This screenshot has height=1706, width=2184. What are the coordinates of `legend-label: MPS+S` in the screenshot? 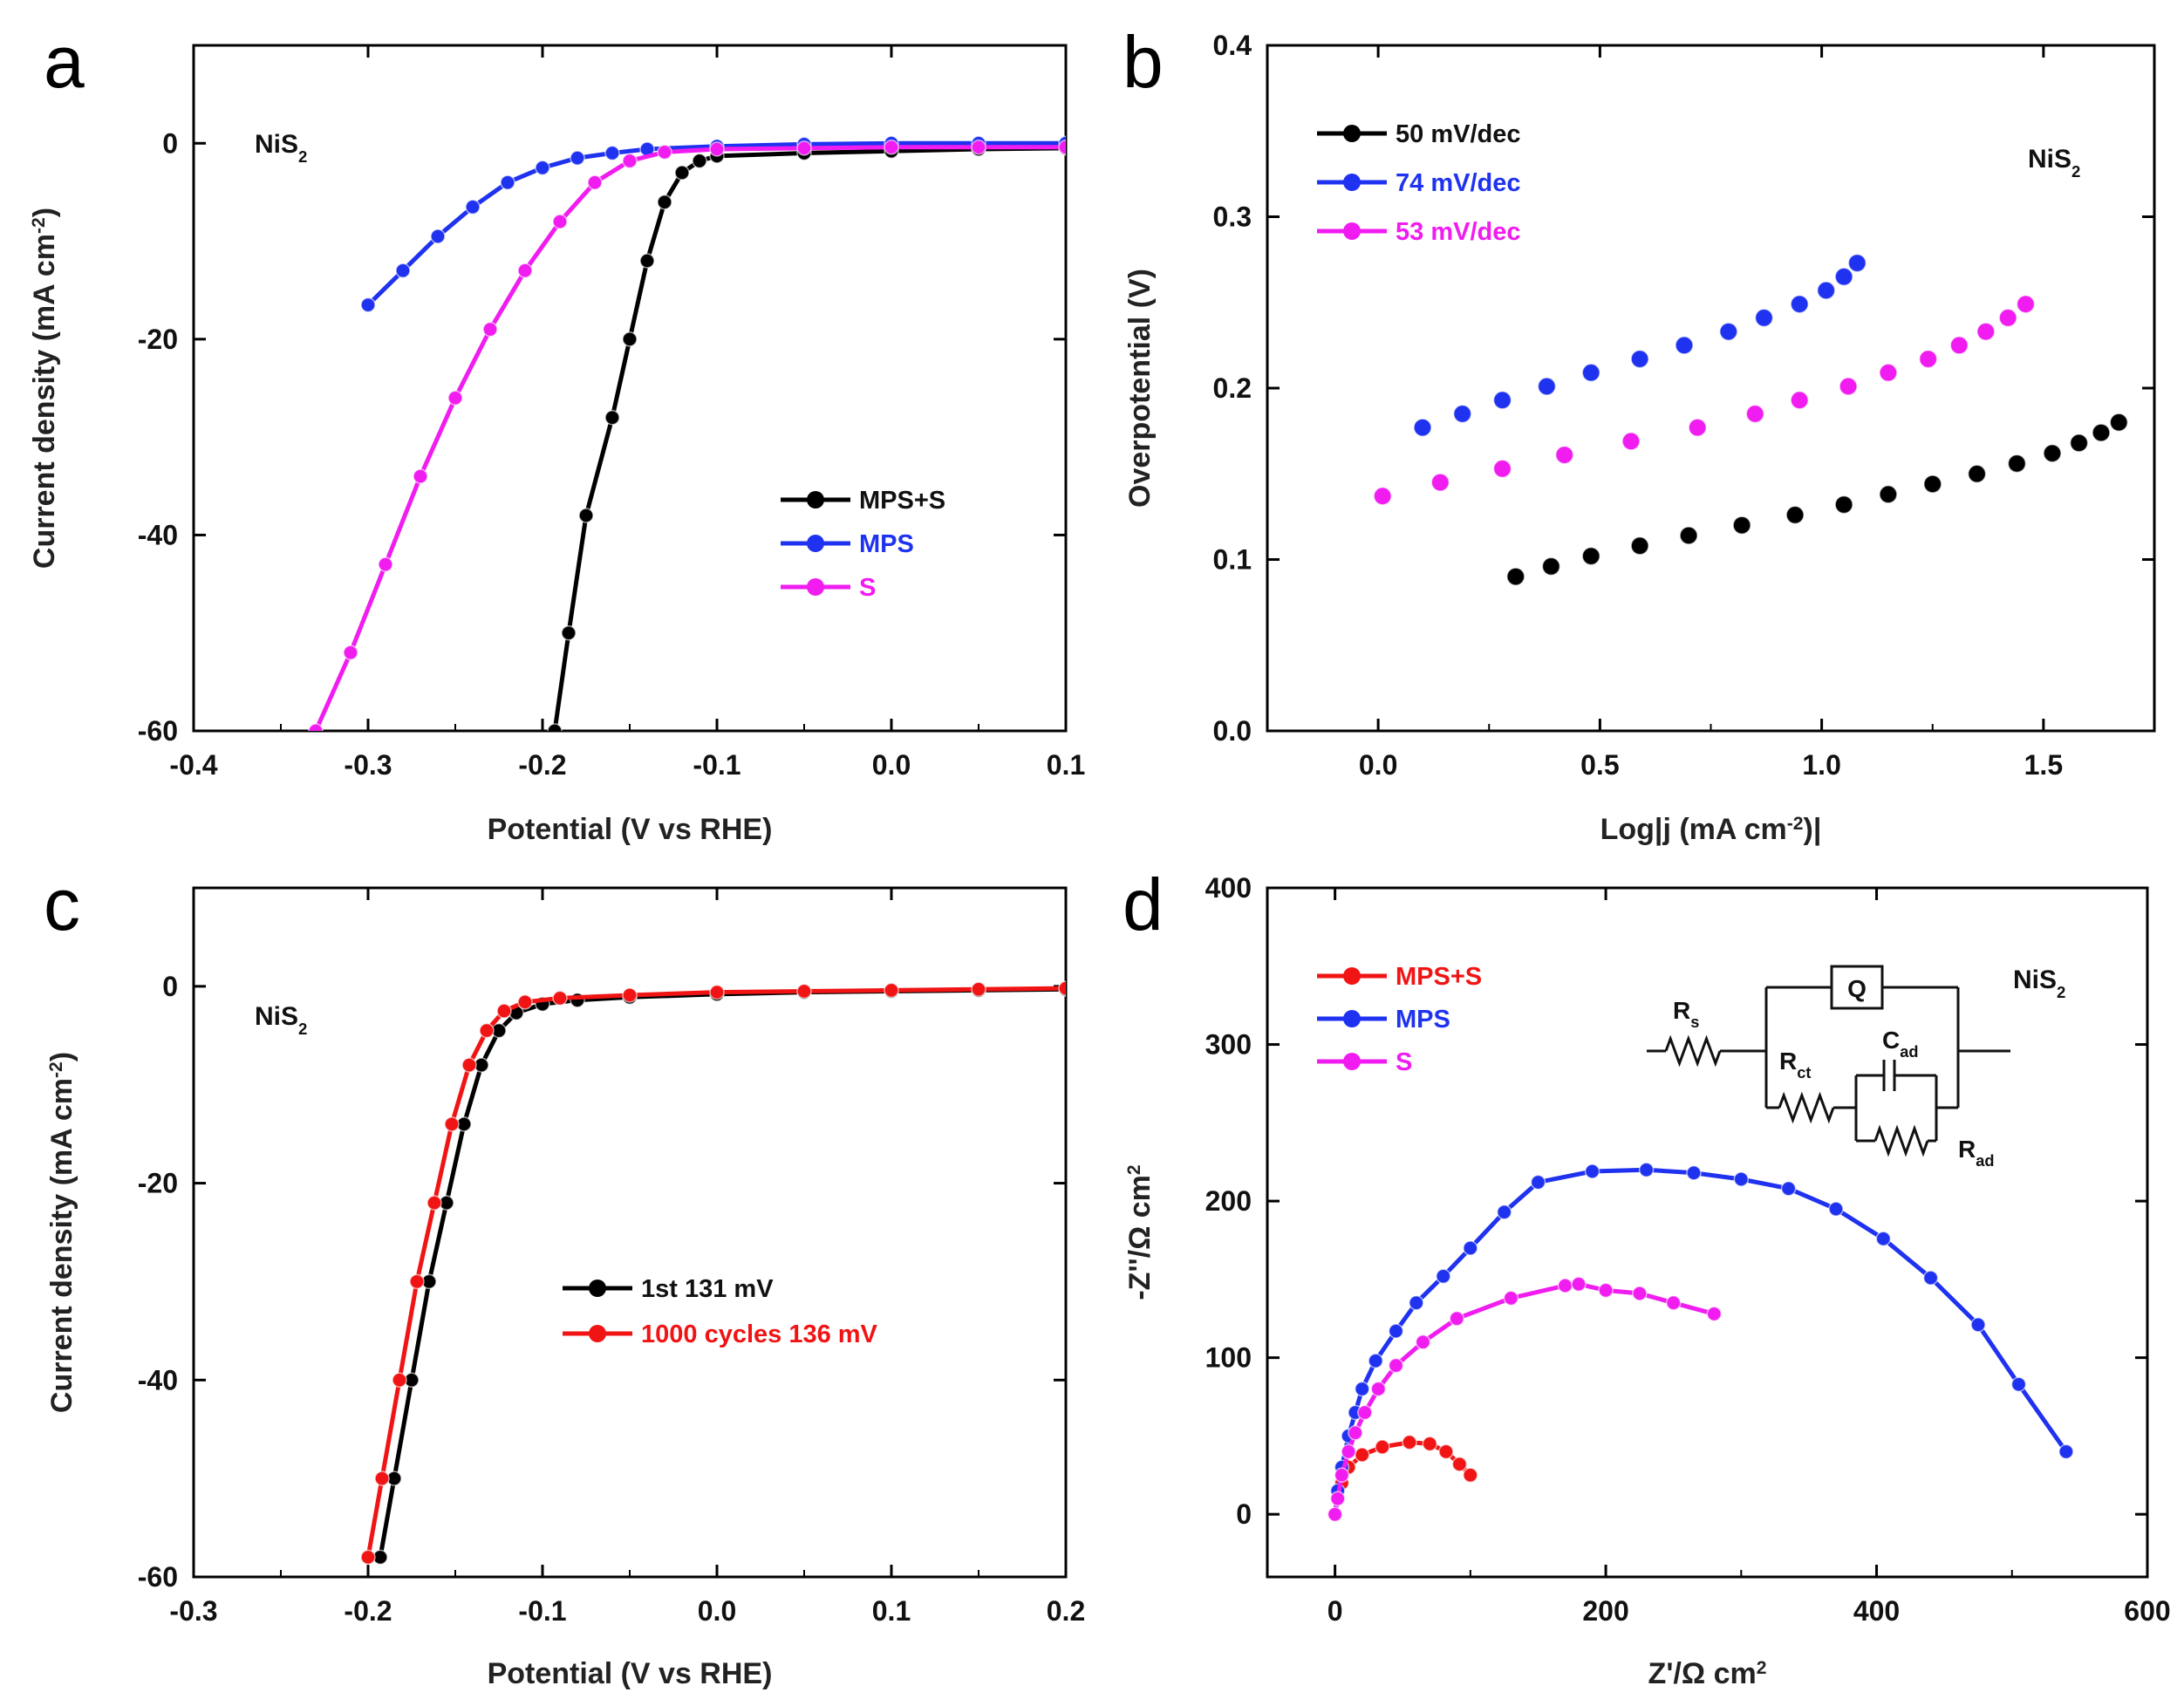 It's located at (1439, 977).